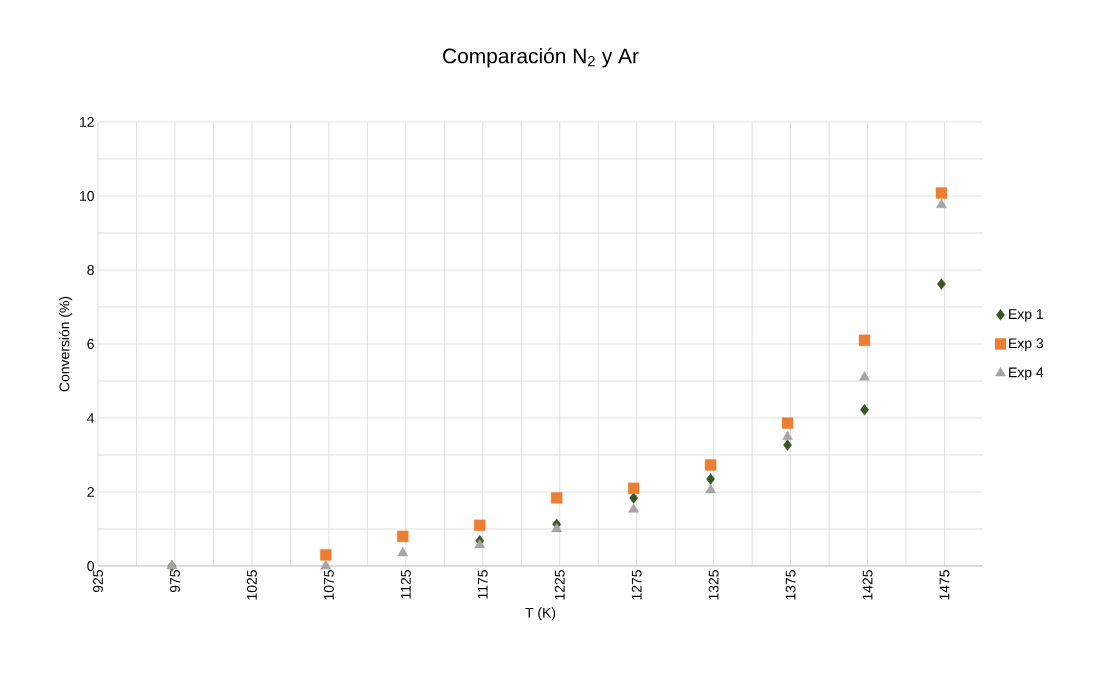  What do you see at coordinates (559, 585) in the screenshot?
I see `x-tick-label: 1225` at bounding box center [559, 585].